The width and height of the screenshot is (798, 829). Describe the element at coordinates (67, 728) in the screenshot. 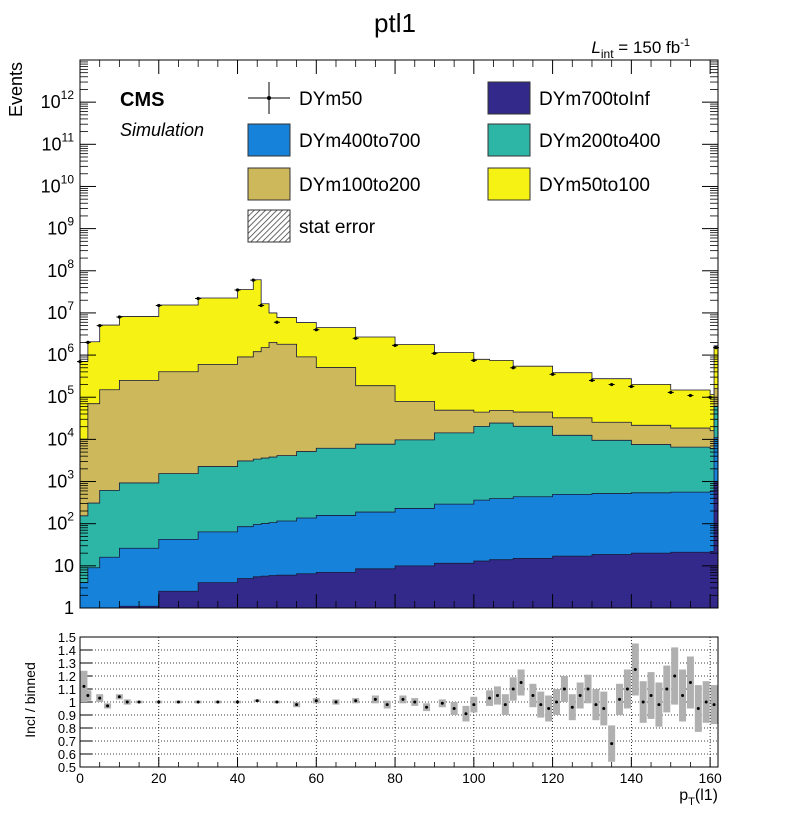

I see `ratio-ytick-label-3: 0.8` at that location.